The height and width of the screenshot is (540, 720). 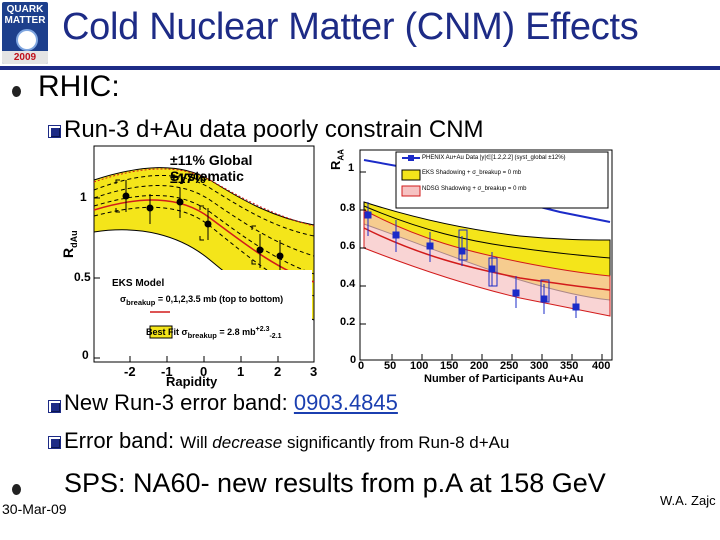 I want to click on right-ytick: 1, so click(x=351, y=168).